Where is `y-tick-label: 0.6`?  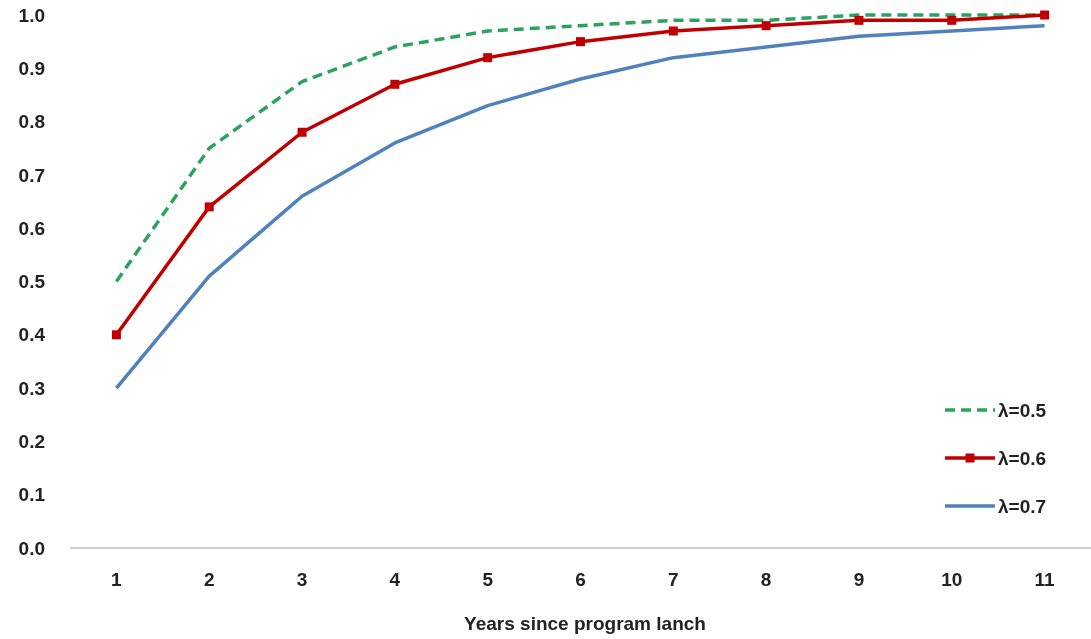
y-tick-label: 0.6 is located at coordinates (31, 228).